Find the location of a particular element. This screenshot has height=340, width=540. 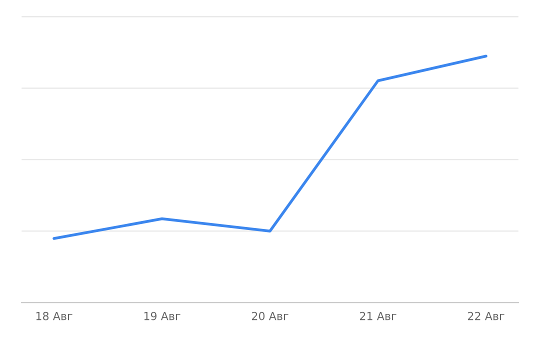

x-tick-label: 20 Авг is located at coordinates (270, 316).